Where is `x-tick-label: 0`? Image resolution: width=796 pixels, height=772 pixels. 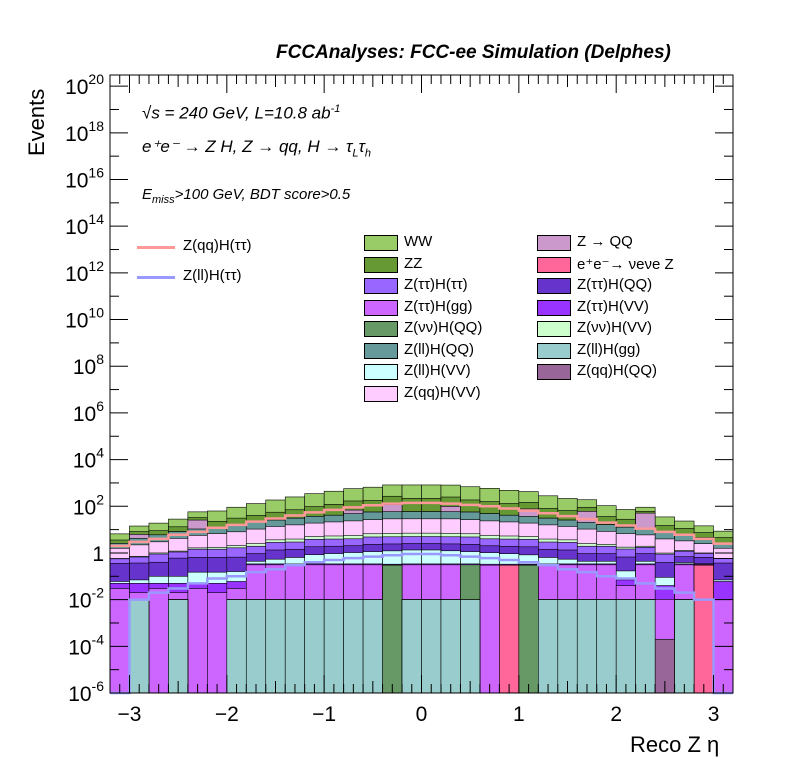 x-tick-label: 0 is located at coordinates (422, 714).